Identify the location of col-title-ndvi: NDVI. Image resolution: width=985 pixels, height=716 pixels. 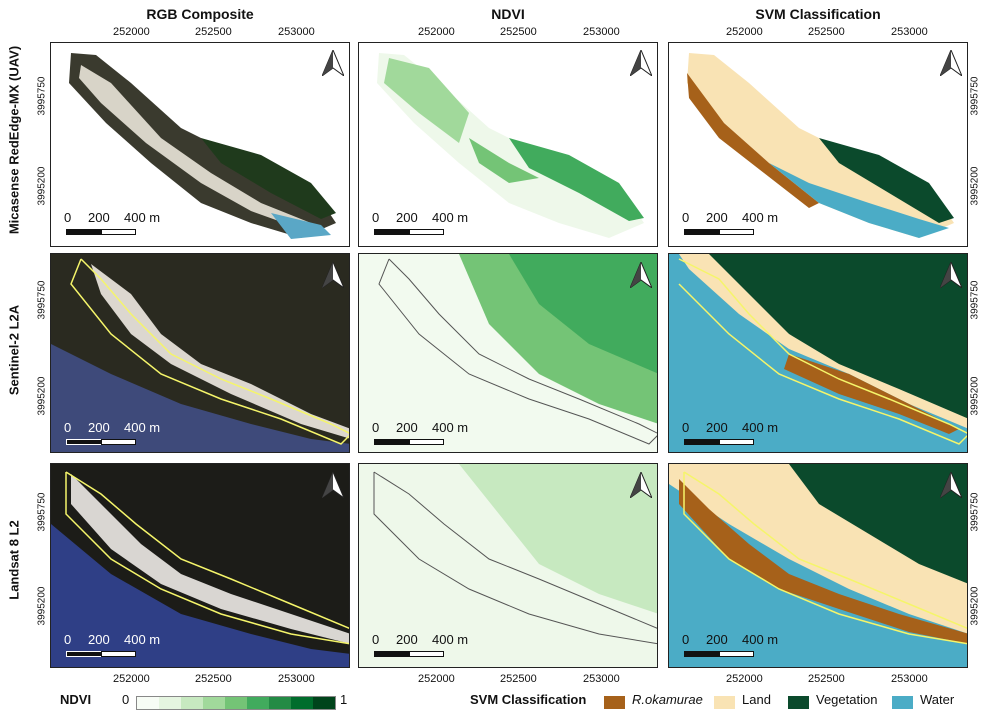
(508, 14).